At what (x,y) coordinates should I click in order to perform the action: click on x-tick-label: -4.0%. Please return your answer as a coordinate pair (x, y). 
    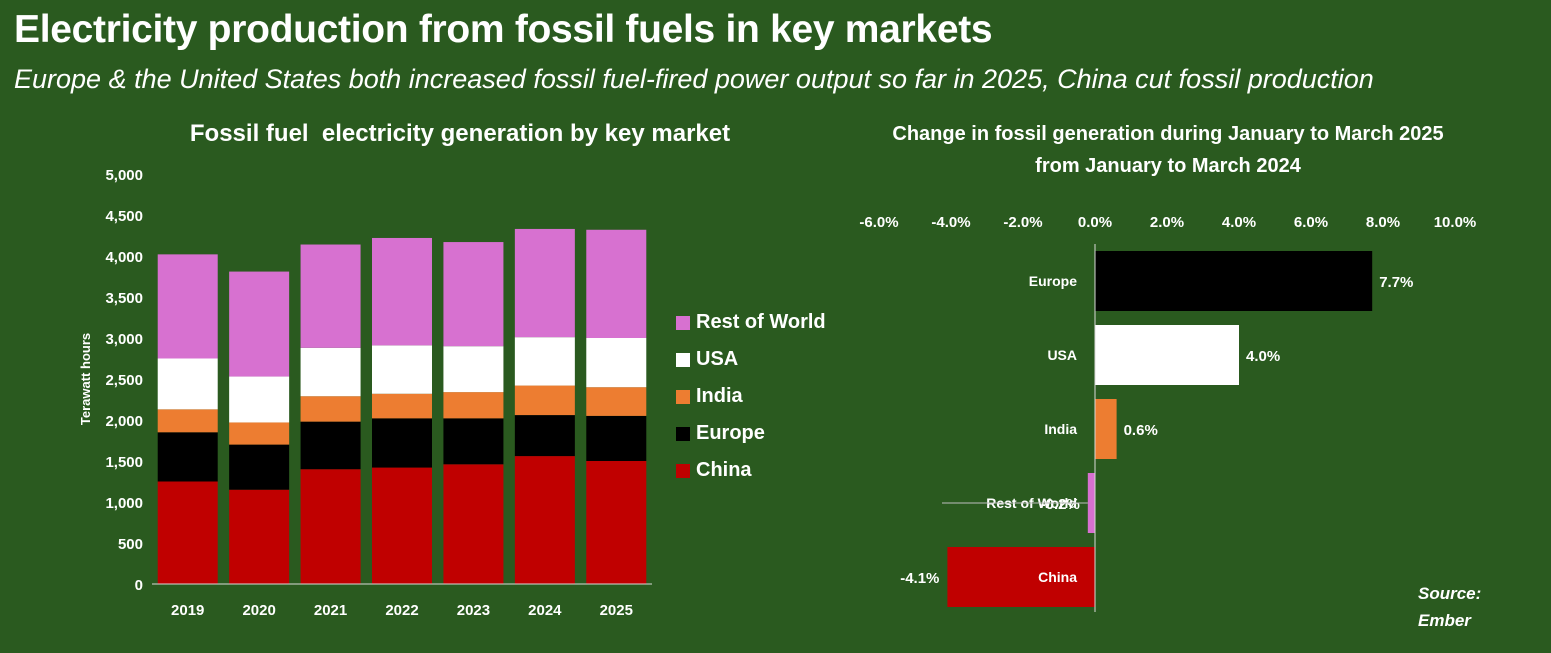
    Looking at the image, I should click on (950, 222).